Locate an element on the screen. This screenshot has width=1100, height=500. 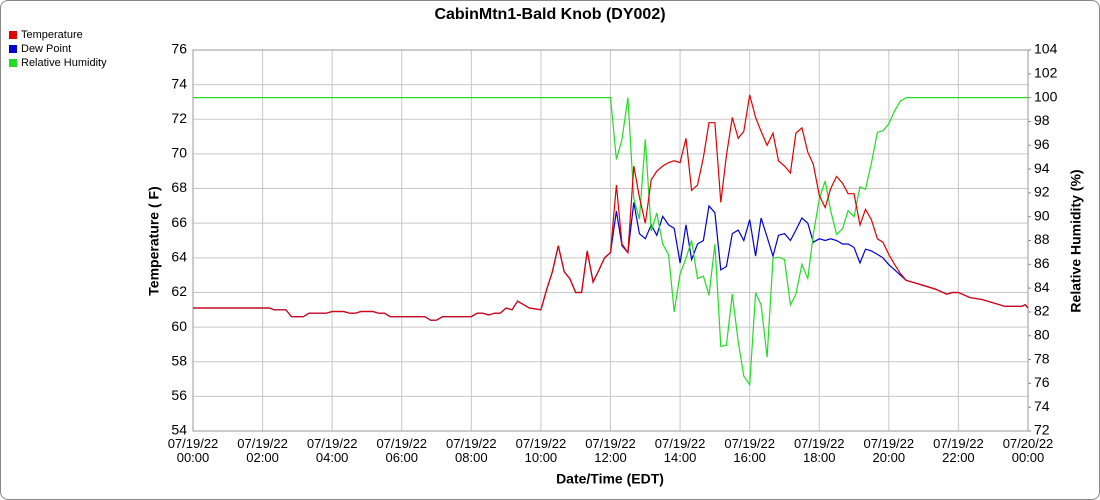
x-tick-label: 07/19/22 08:00 is located at coordinates (471, 450).